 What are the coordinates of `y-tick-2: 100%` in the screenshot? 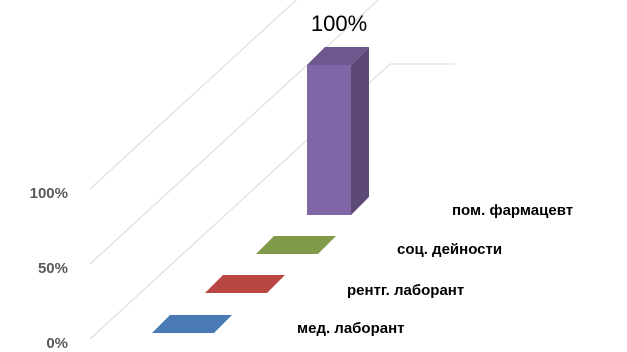 It's located at (49, 193).